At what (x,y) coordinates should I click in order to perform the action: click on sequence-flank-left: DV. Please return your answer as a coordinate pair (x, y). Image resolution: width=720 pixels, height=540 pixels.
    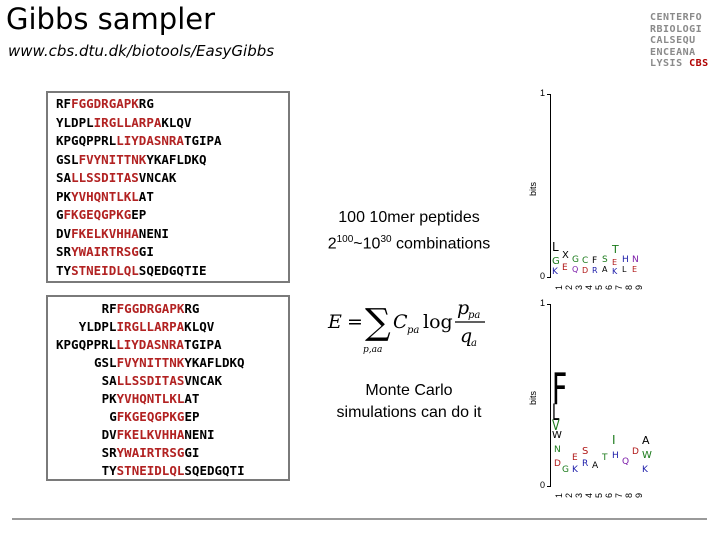
    Looking at the image, I should click on (64, 233).